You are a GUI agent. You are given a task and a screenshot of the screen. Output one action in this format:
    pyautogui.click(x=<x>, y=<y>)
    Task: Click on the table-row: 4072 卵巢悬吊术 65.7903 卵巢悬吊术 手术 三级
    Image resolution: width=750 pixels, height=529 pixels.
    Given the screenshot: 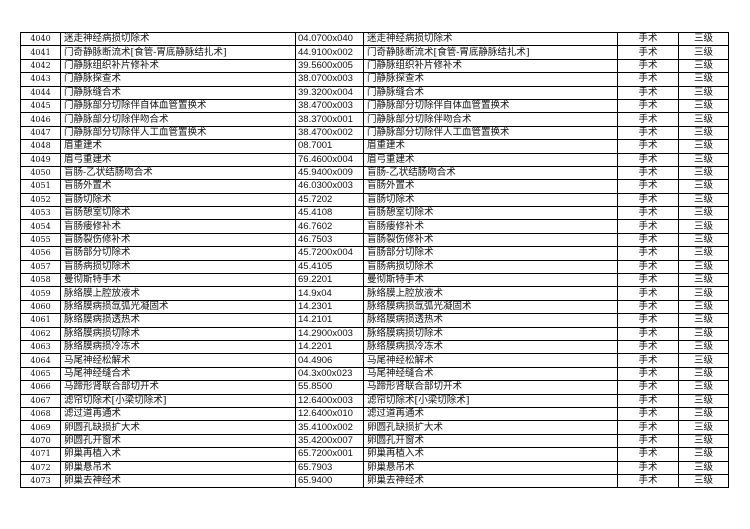 What is the action you would take?
    pyautogui.click(x=374, y=467)
    